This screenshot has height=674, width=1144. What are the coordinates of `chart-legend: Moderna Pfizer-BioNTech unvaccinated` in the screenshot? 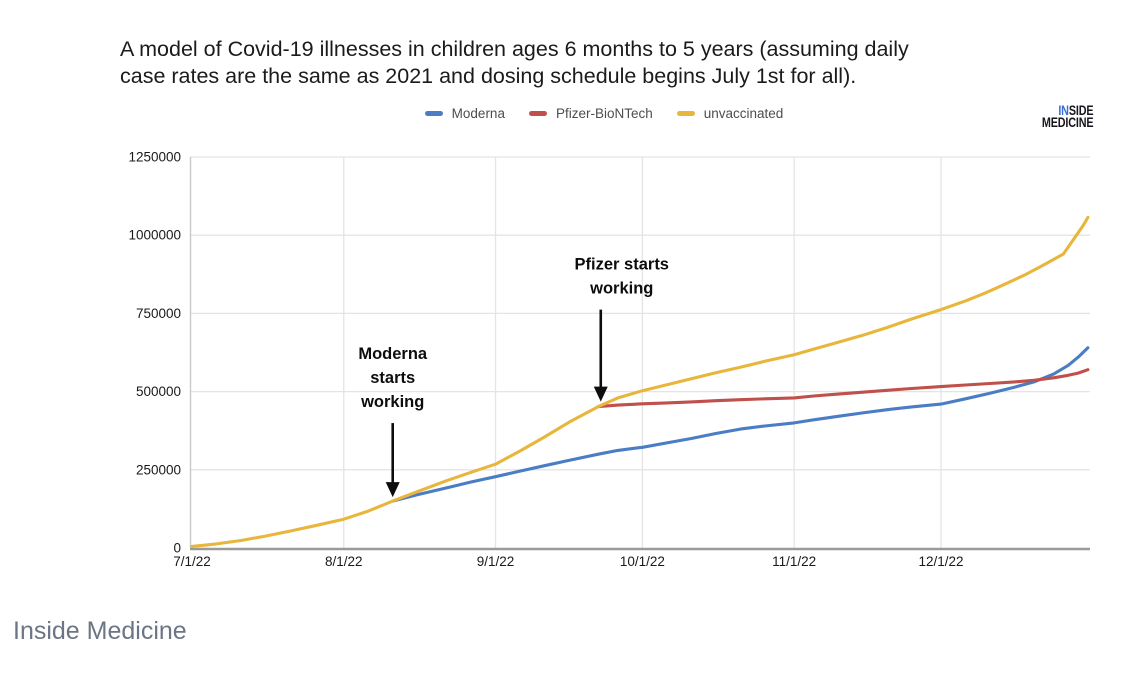 It's located at (589, 113).